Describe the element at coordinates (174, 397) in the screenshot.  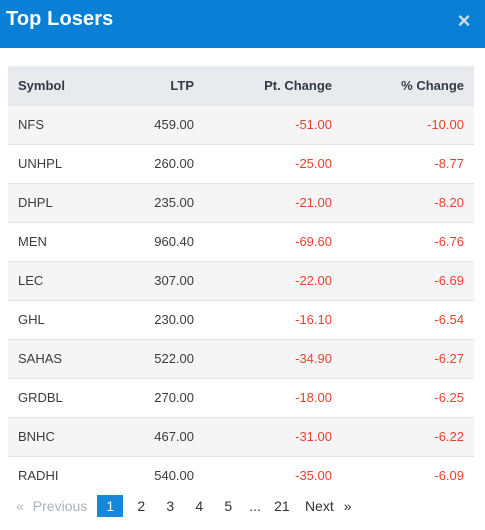
I see `cell-ltp: 270.00` at that location.